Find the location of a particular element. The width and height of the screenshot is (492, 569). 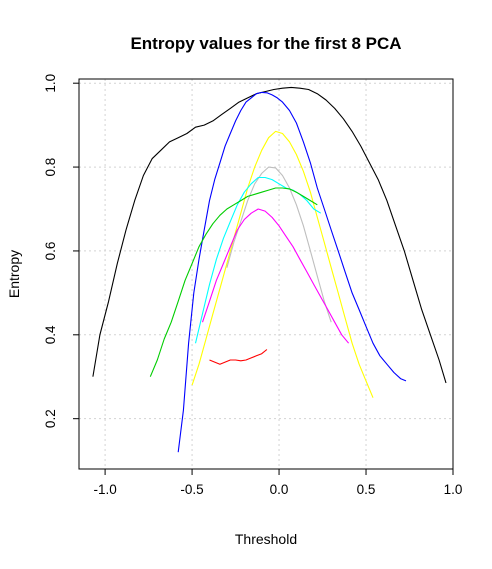

y-tick-label: 0.8 is located at coordinates (50, 167).